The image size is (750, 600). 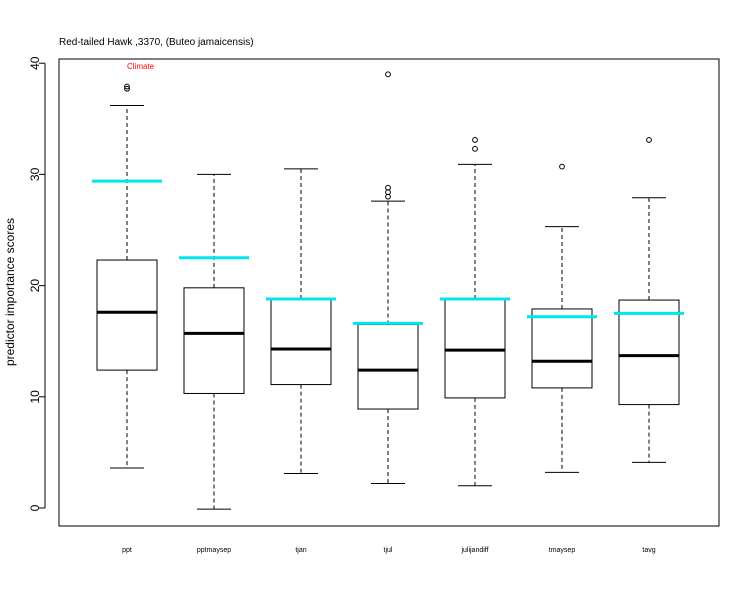 I want to click on y-axis-label: predictor importance scores, so click(x=10, y=292).